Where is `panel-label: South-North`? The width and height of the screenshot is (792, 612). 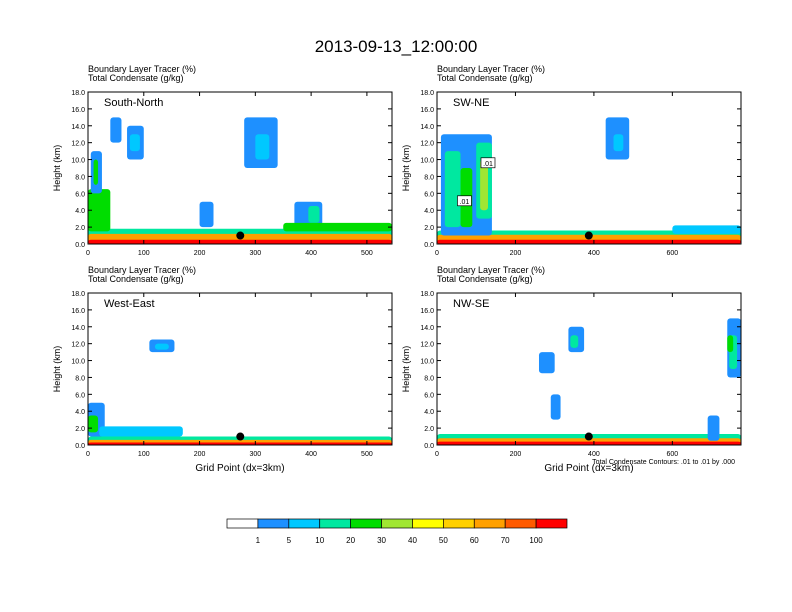
panel-label: South-North is located at coordinates (133, 103).